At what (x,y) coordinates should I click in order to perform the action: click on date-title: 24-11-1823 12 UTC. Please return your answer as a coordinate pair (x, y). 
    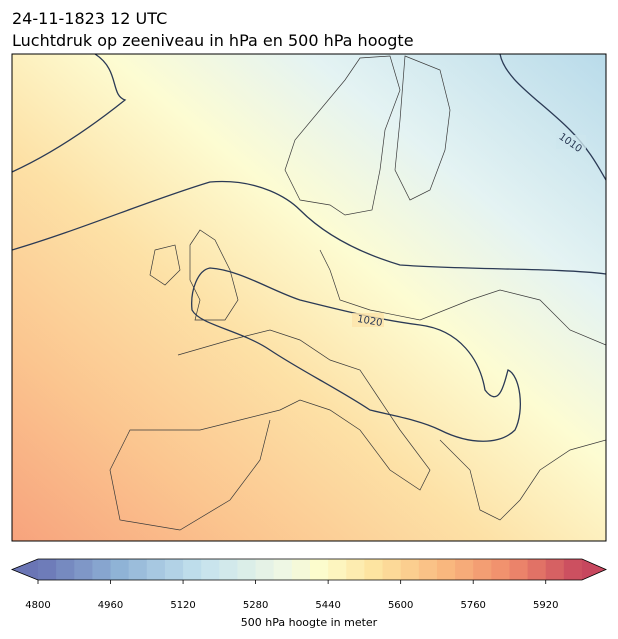
    Looking at the image, I should click on (89, 18).